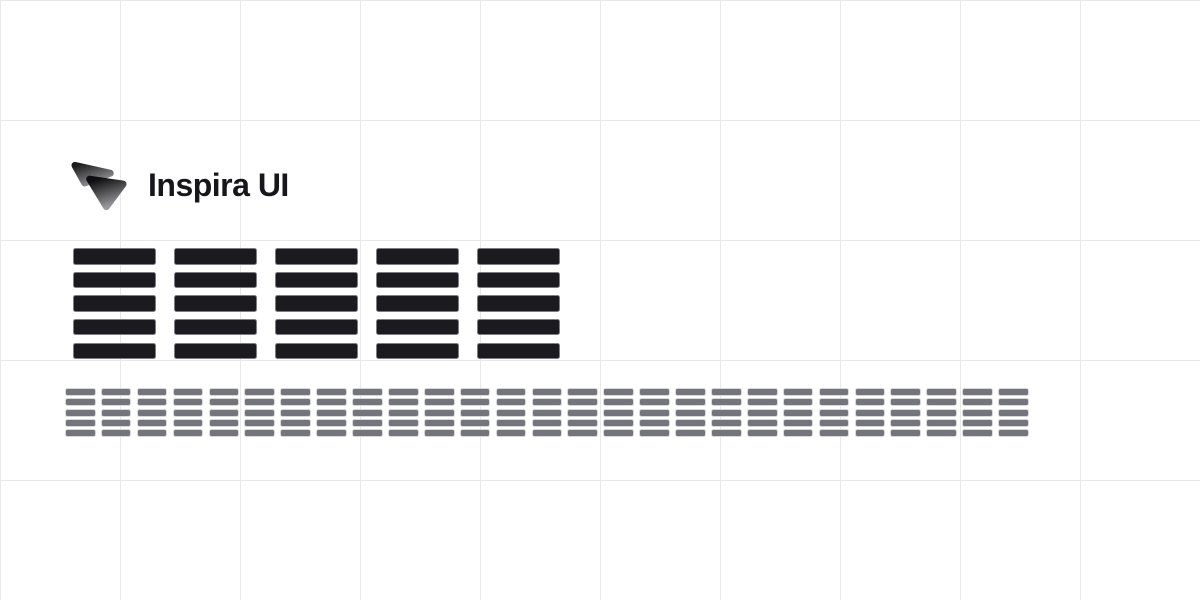 The width and height of the screenshot is (1200, 600). I want to click on brand-title: Inspira UI, so click(218, 185).